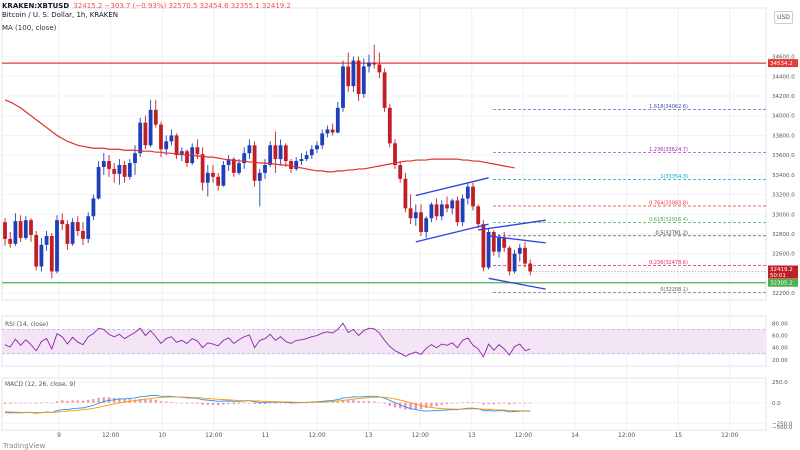 The height and width of the screenshot is (450, 800). I want to click on x-tick-label: 14, so click(575, 435).